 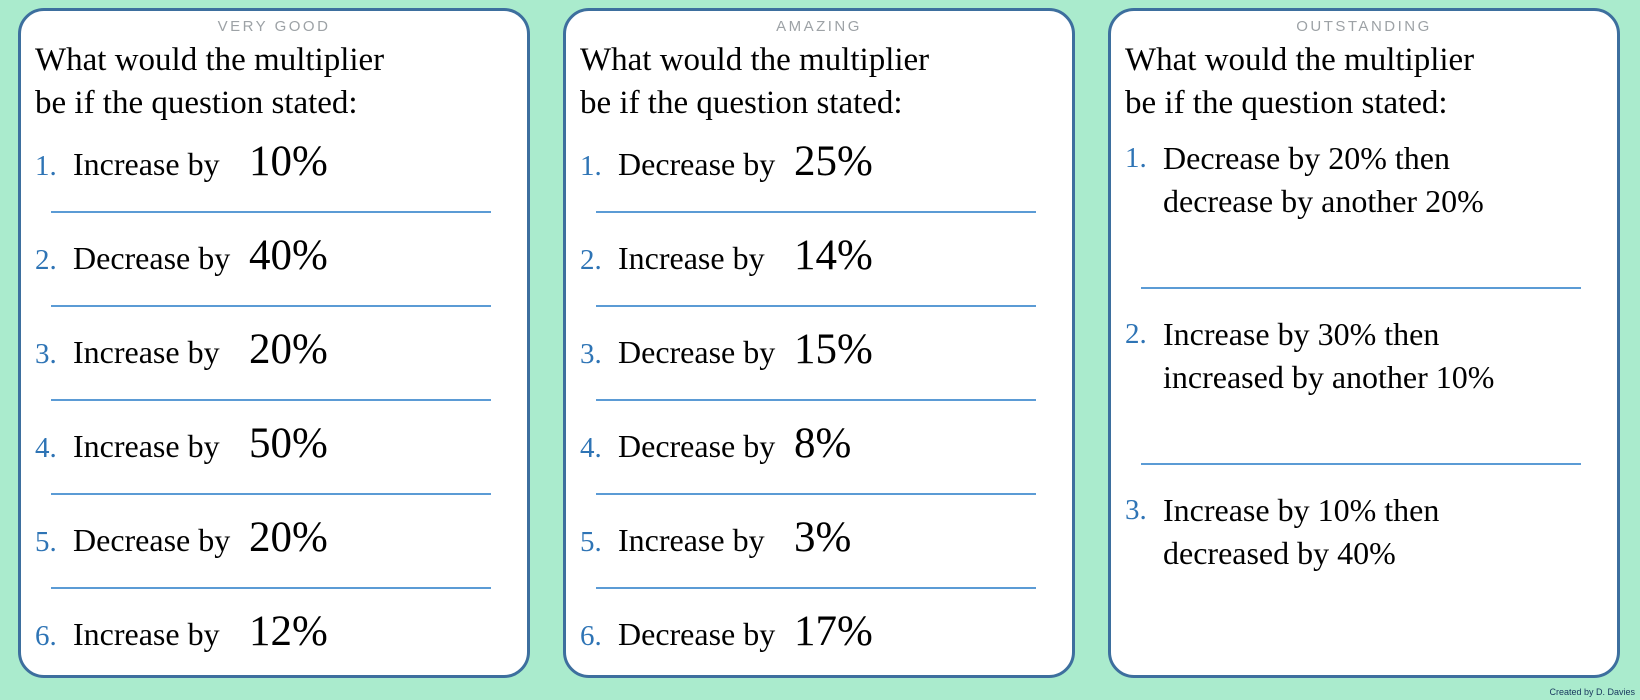 I want to click on item-percentage: 14%, so click(x=833, y=255).